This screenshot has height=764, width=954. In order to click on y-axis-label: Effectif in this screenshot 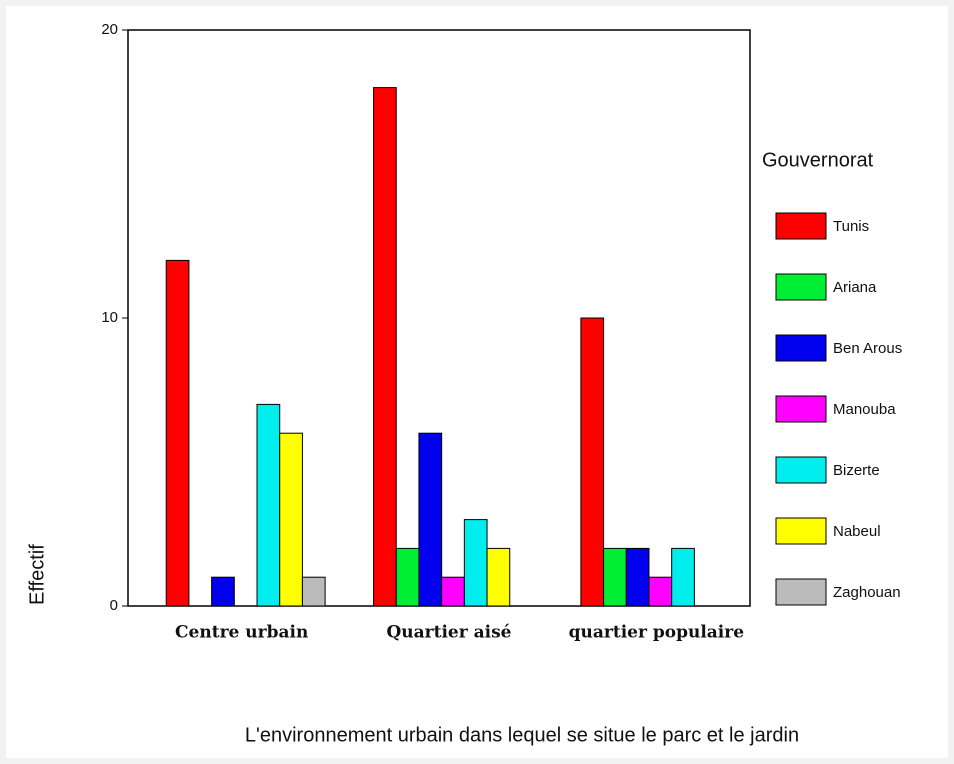, I will do `click(37, 574)`.